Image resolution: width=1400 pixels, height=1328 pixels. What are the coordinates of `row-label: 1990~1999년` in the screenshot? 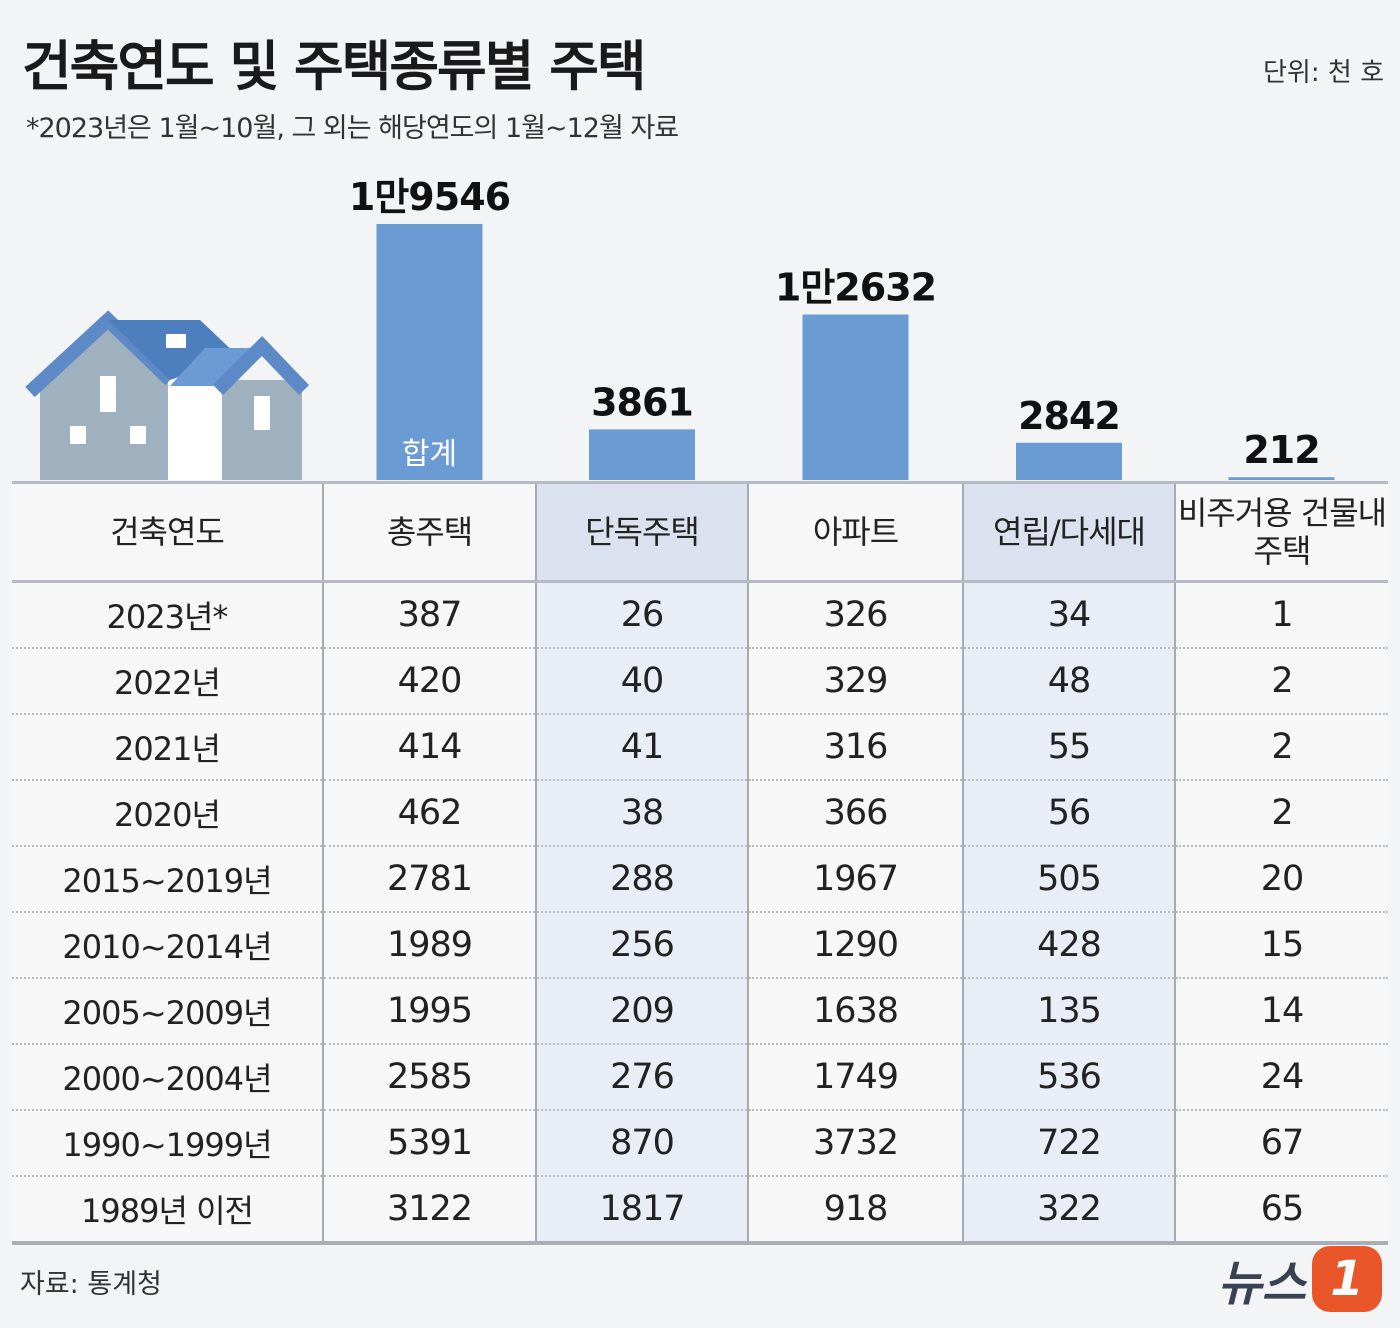 It's located at (167, 1143).